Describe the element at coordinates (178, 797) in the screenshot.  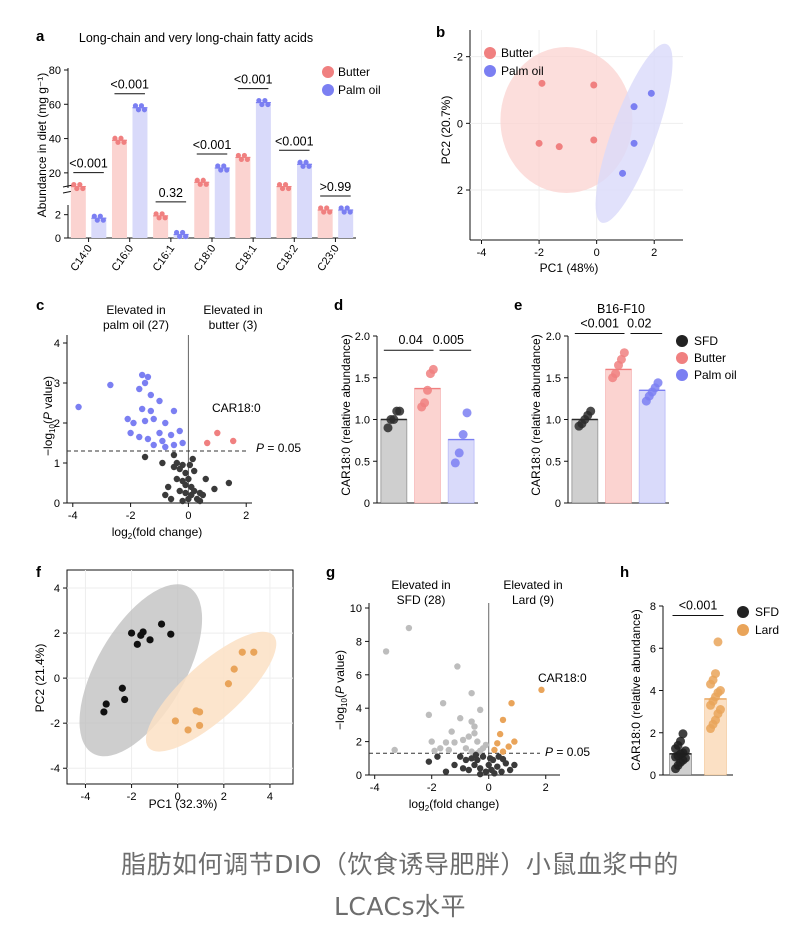
I see `f-xtick-label: 0` at that location.